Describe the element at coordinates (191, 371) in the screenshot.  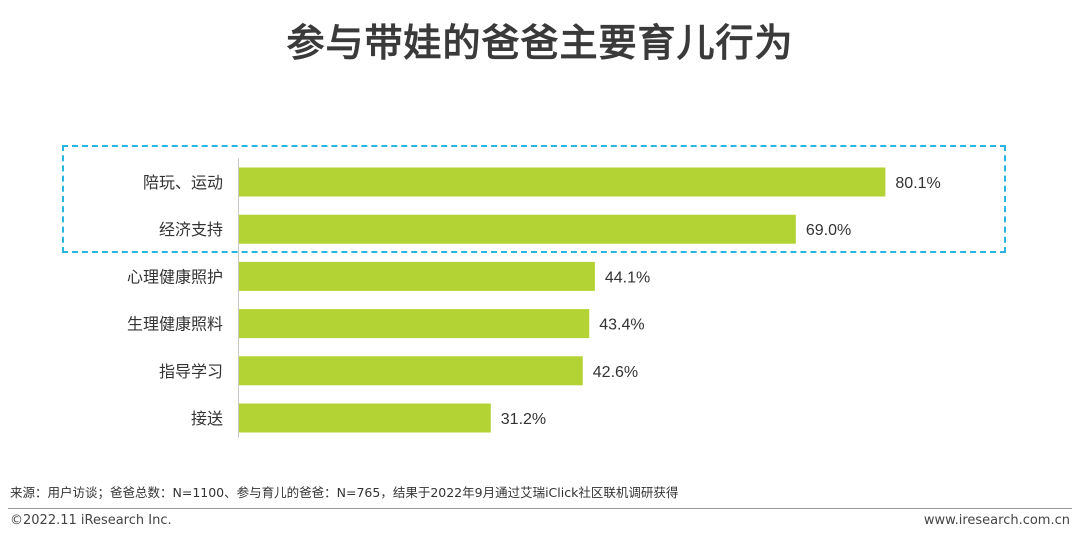
I see `category-label-4: 指导学习` at that location.